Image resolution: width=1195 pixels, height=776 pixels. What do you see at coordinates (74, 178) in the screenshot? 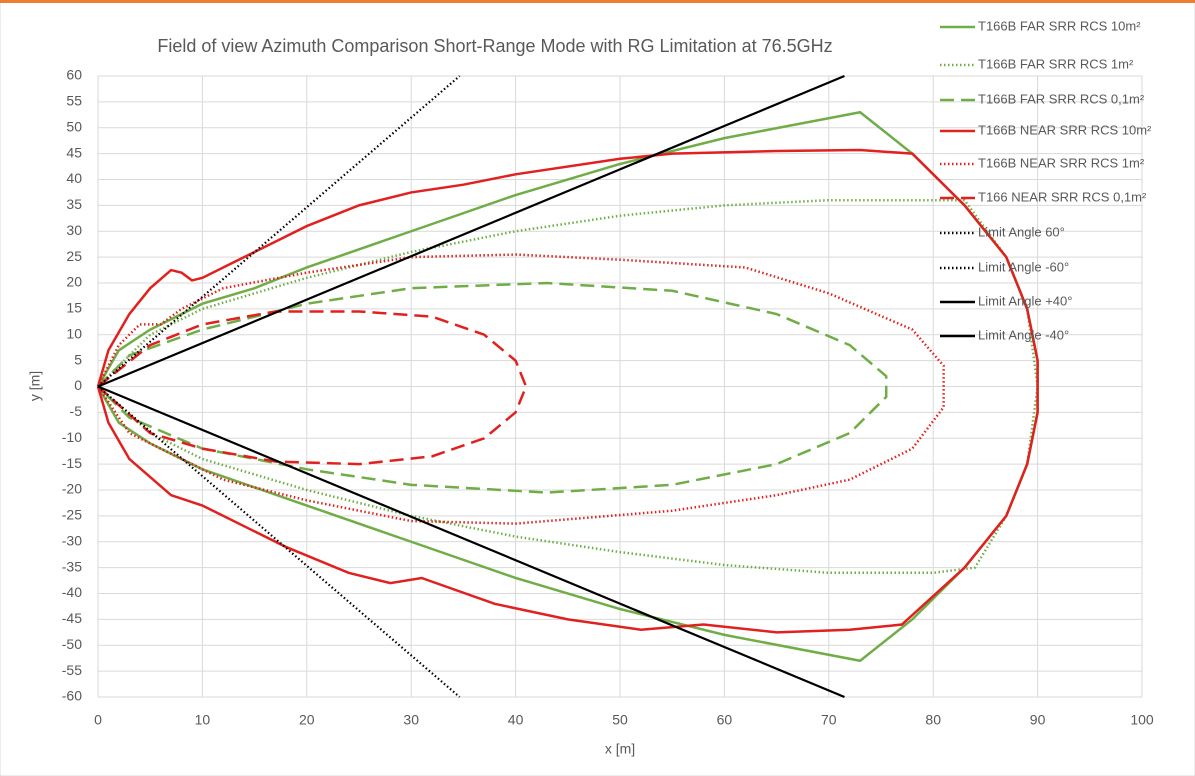
I see `y-tick-label: 40` at bounding box center [74, 178].